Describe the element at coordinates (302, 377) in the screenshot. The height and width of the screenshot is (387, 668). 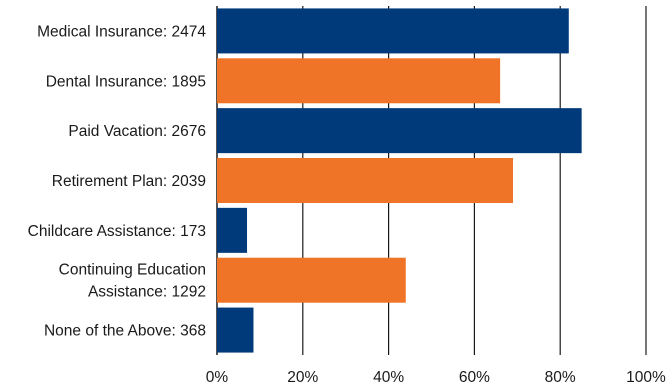
I see `x-tick-label: 20%` at that location.